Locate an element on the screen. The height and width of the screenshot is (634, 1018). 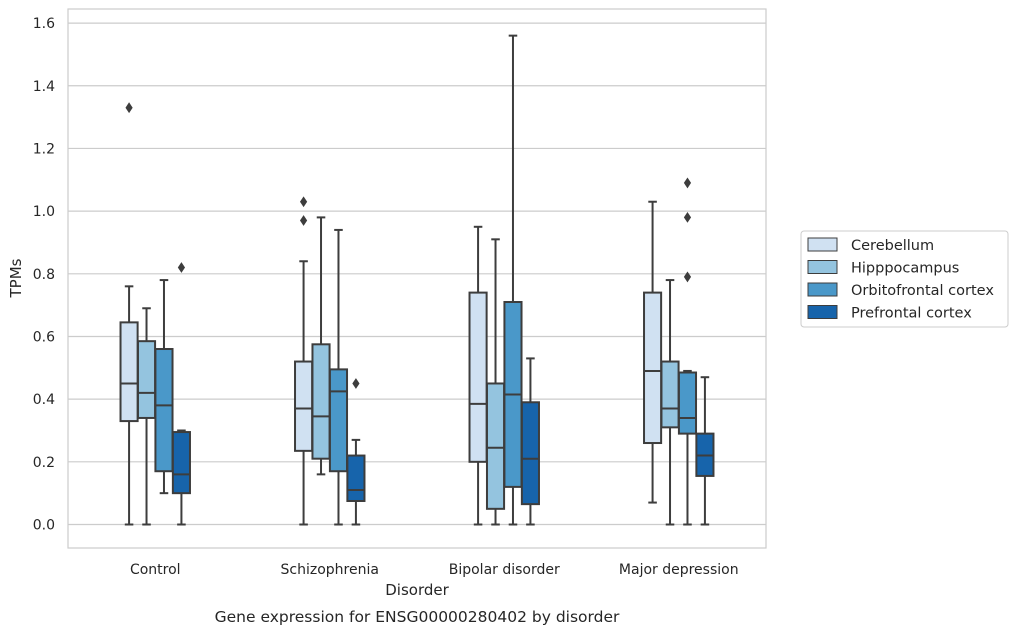
legend-label: Orbitofrontal cortex is located at coordinates (922, 291).